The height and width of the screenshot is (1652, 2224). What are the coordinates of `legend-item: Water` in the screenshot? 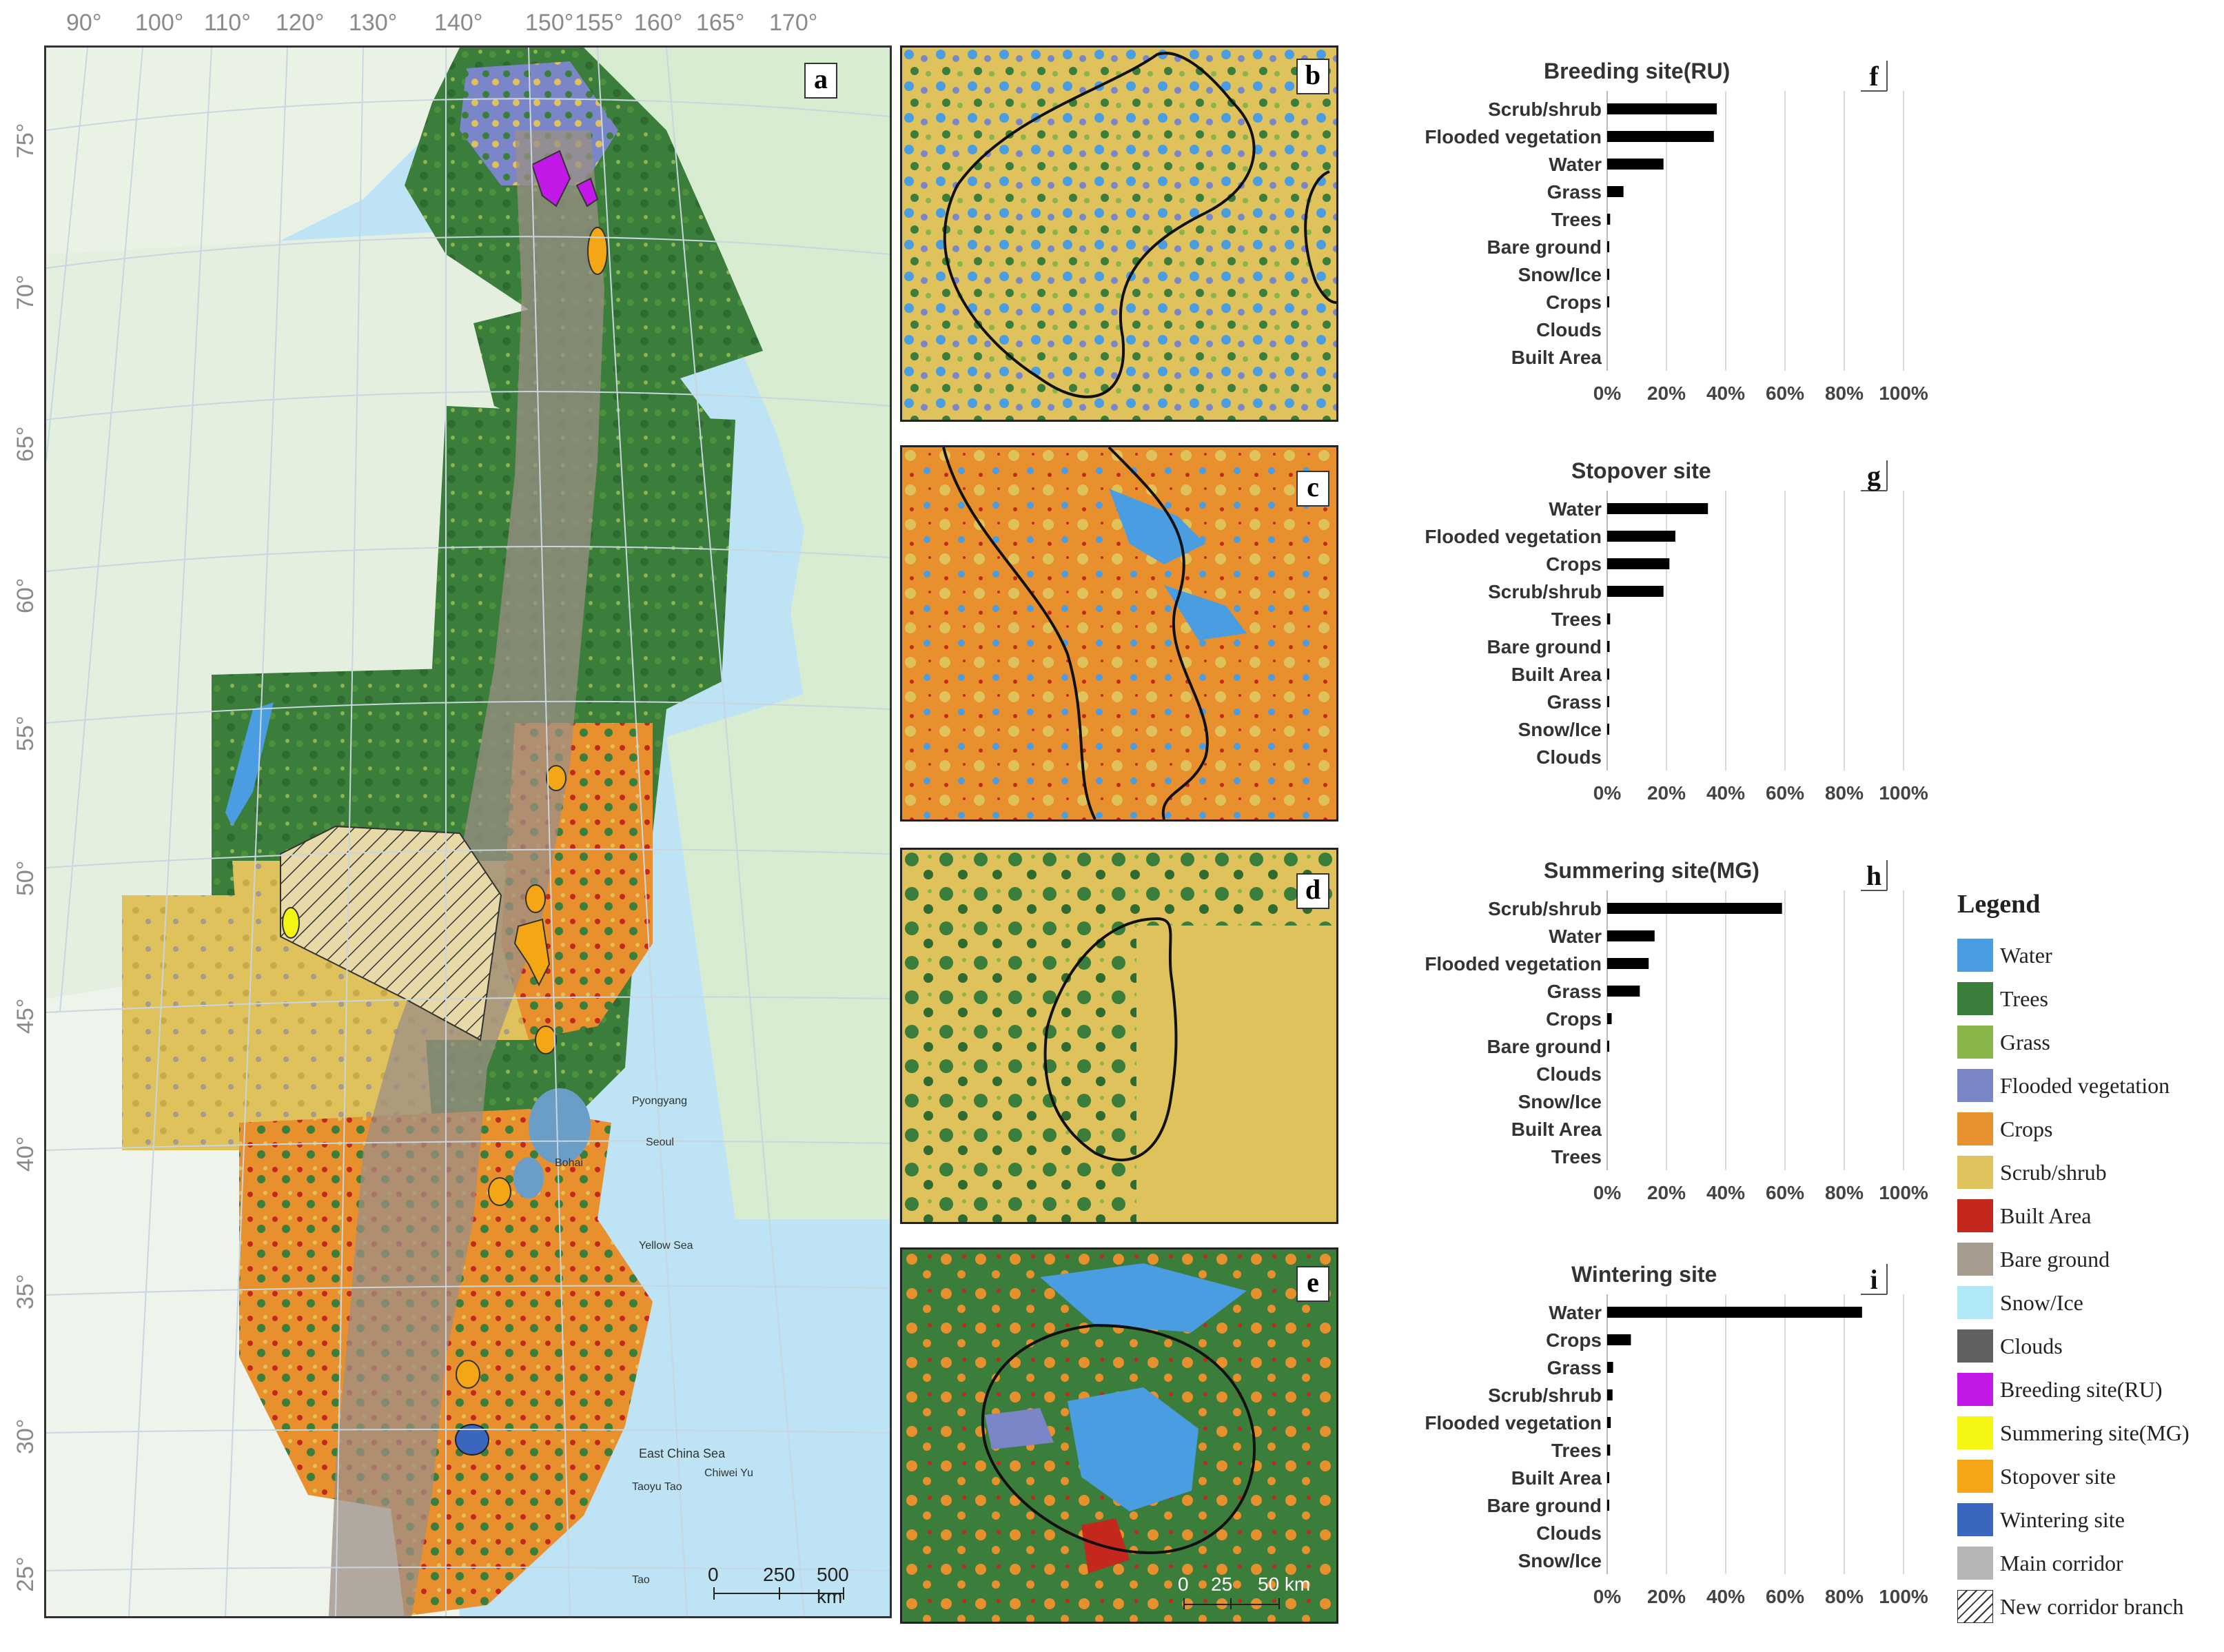 It's located at (2004, 956).